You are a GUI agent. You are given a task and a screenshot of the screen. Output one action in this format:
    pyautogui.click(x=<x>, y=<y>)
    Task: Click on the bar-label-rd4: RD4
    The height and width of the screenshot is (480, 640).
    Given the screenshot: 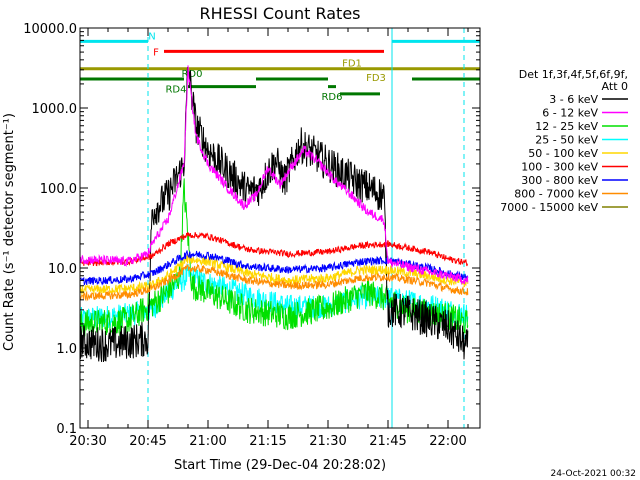 What is the action you would take?
    pyautogui.click(x=175, y=90)
    